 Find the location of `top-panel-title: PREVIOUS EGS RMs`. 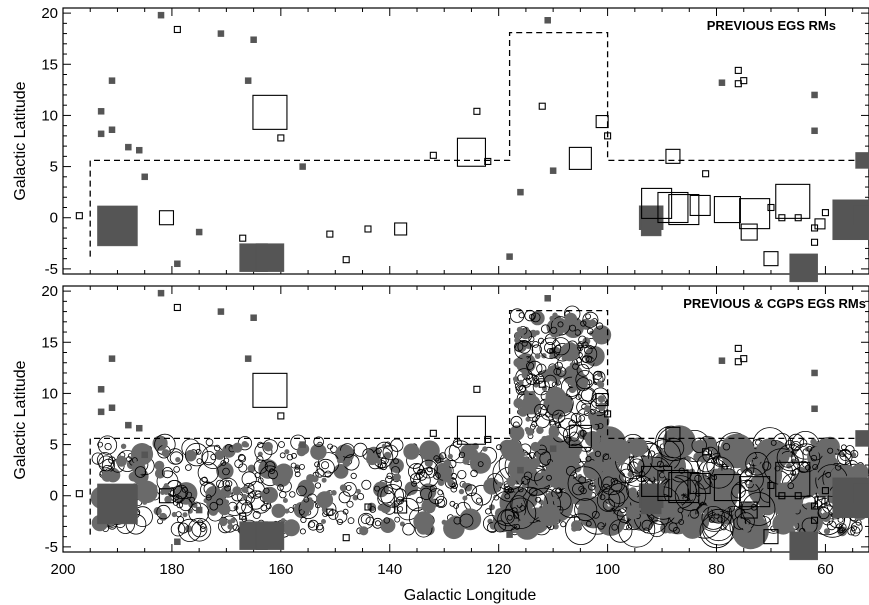

top-panel-title: PREVIOUS EGS RMs is located at coordinates (771, 25).